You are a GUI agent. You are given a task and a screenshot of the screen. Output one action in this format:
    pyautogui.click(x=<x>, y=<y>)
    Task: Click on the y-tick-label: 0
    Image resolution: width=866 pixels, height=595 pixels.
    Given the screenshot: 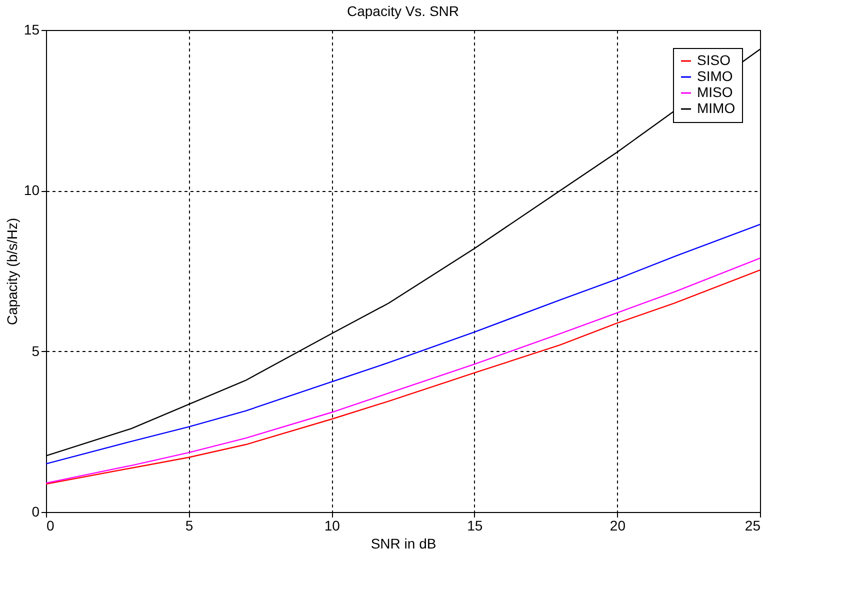 What is the action you would take?
    pyautogui.click(x=36, y=512)
    